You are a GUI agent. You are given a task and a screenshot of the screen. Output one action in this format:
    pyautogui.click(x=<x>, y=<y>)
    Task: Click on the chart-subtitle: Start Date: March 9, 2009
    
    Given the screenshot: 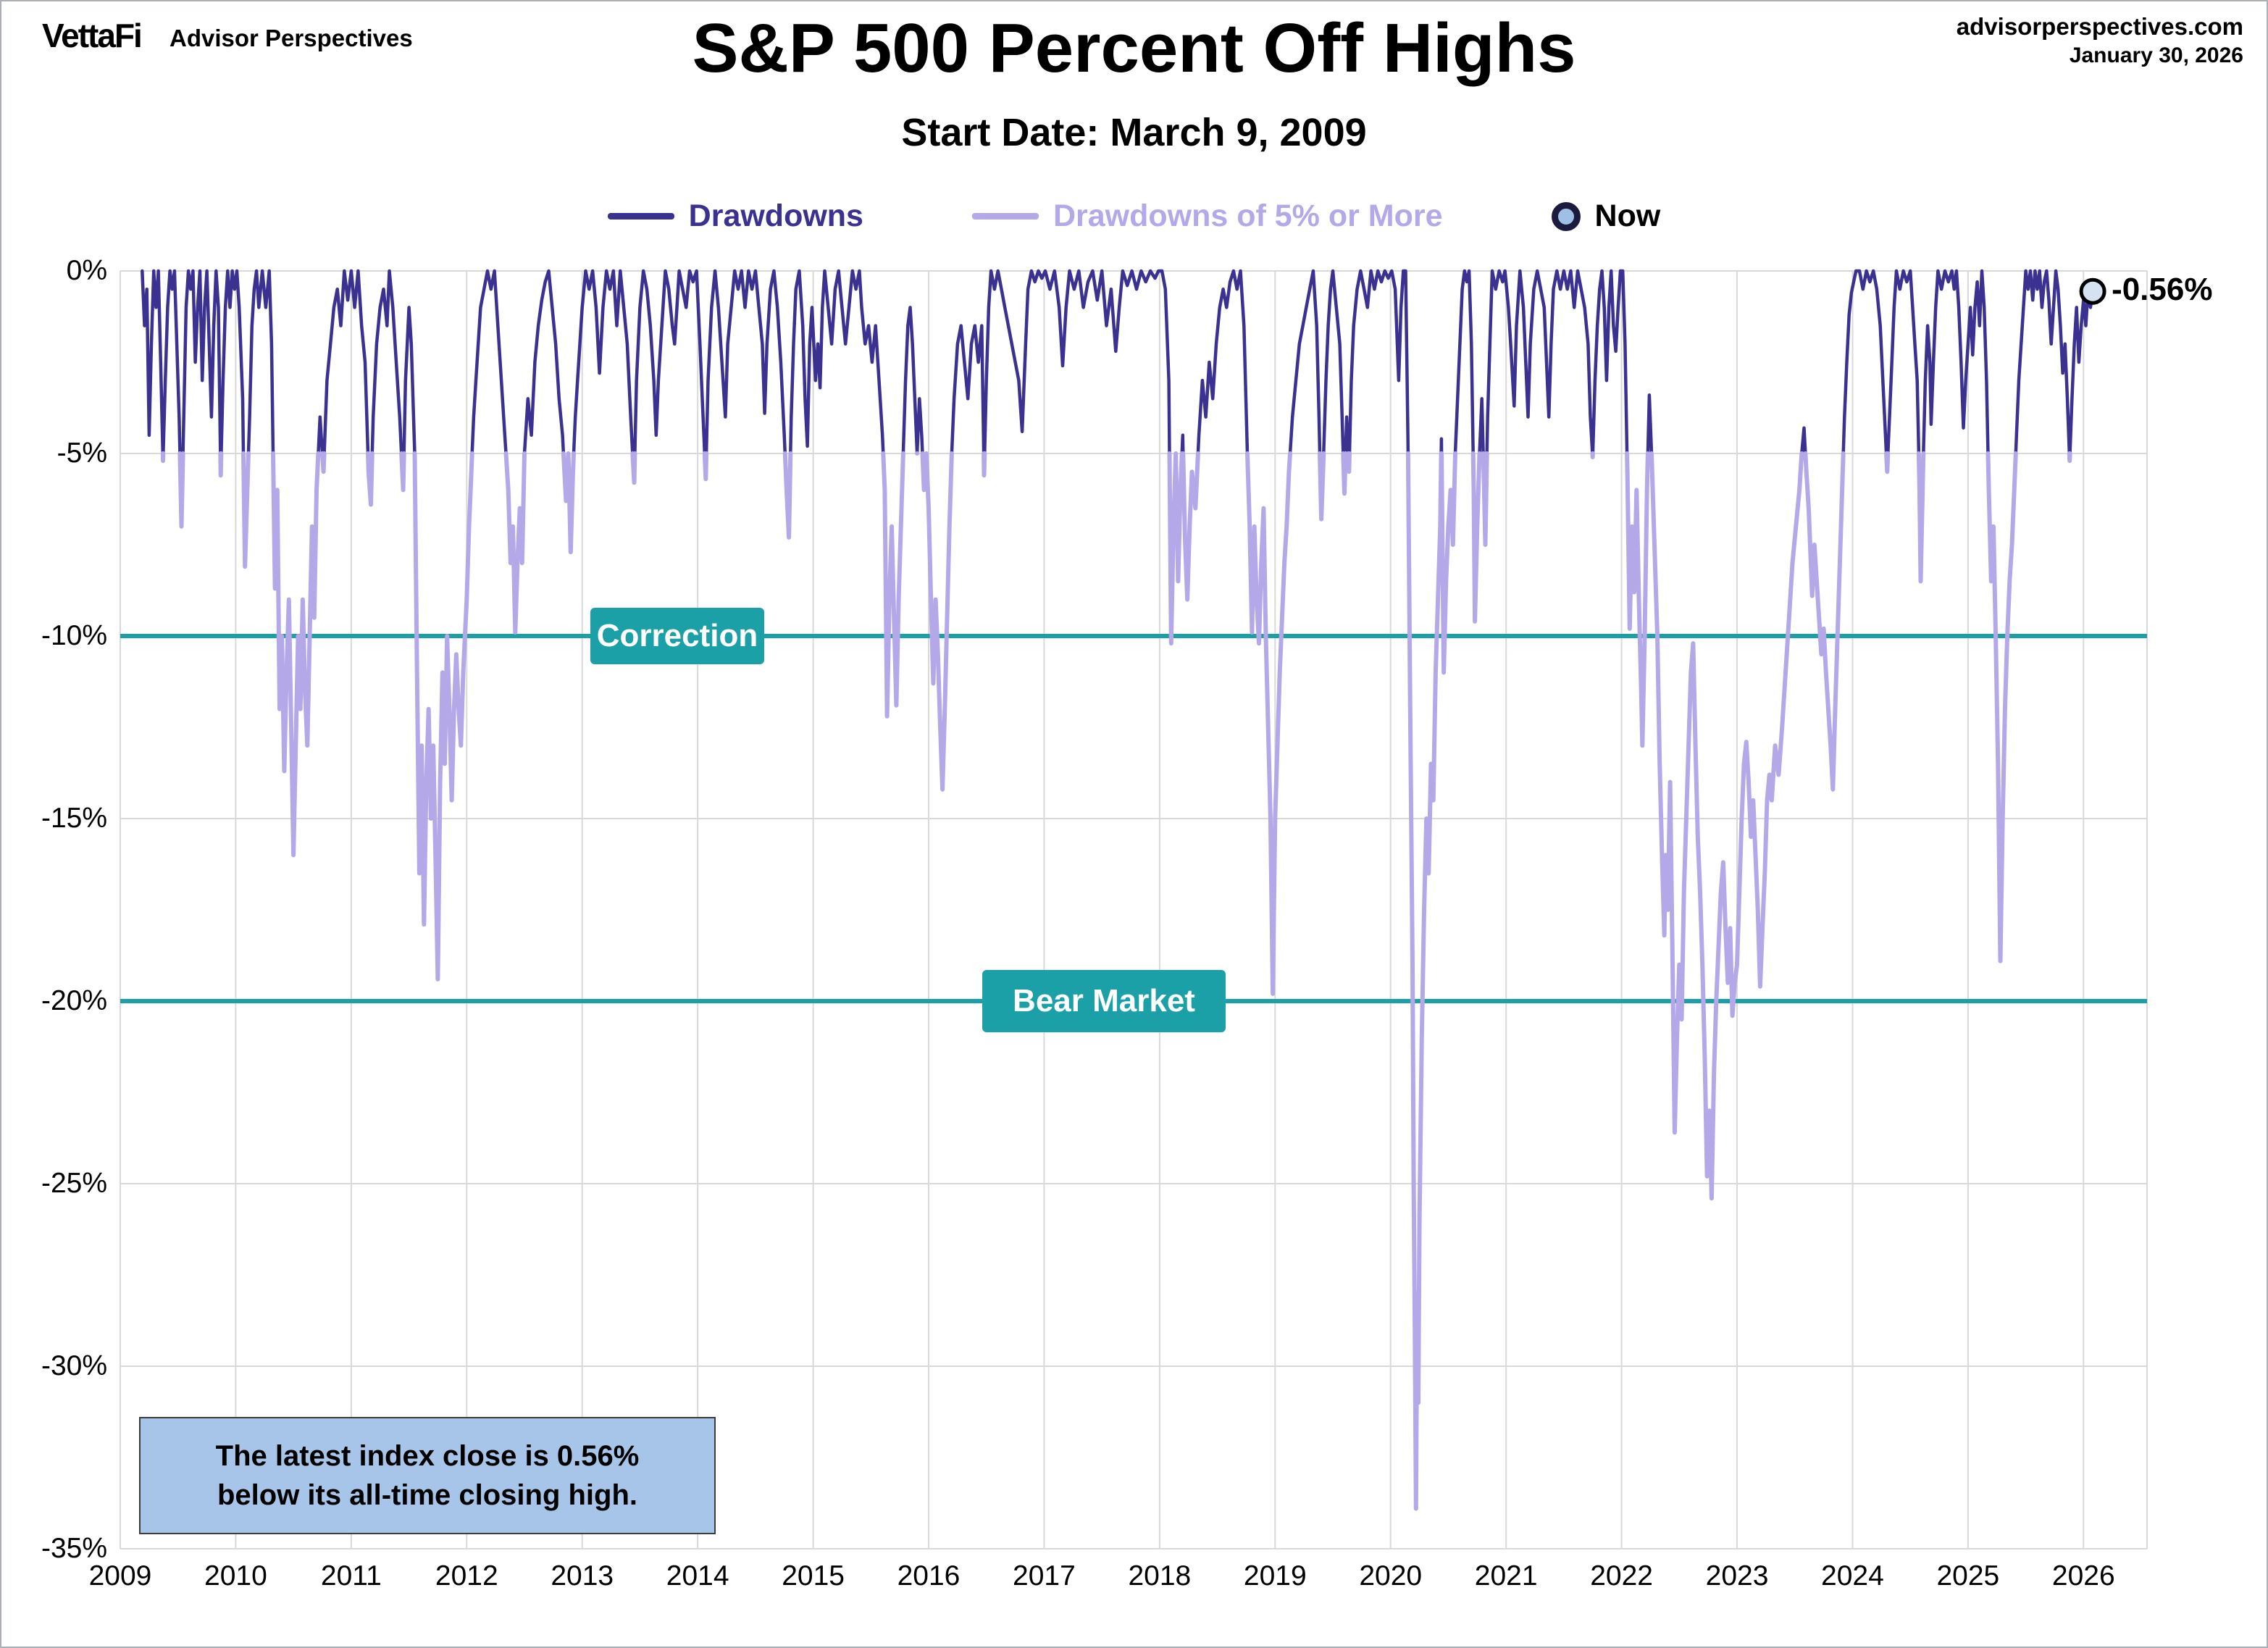 What is the action you would take?
    pyautogui.click(x=1134, y=132)
    